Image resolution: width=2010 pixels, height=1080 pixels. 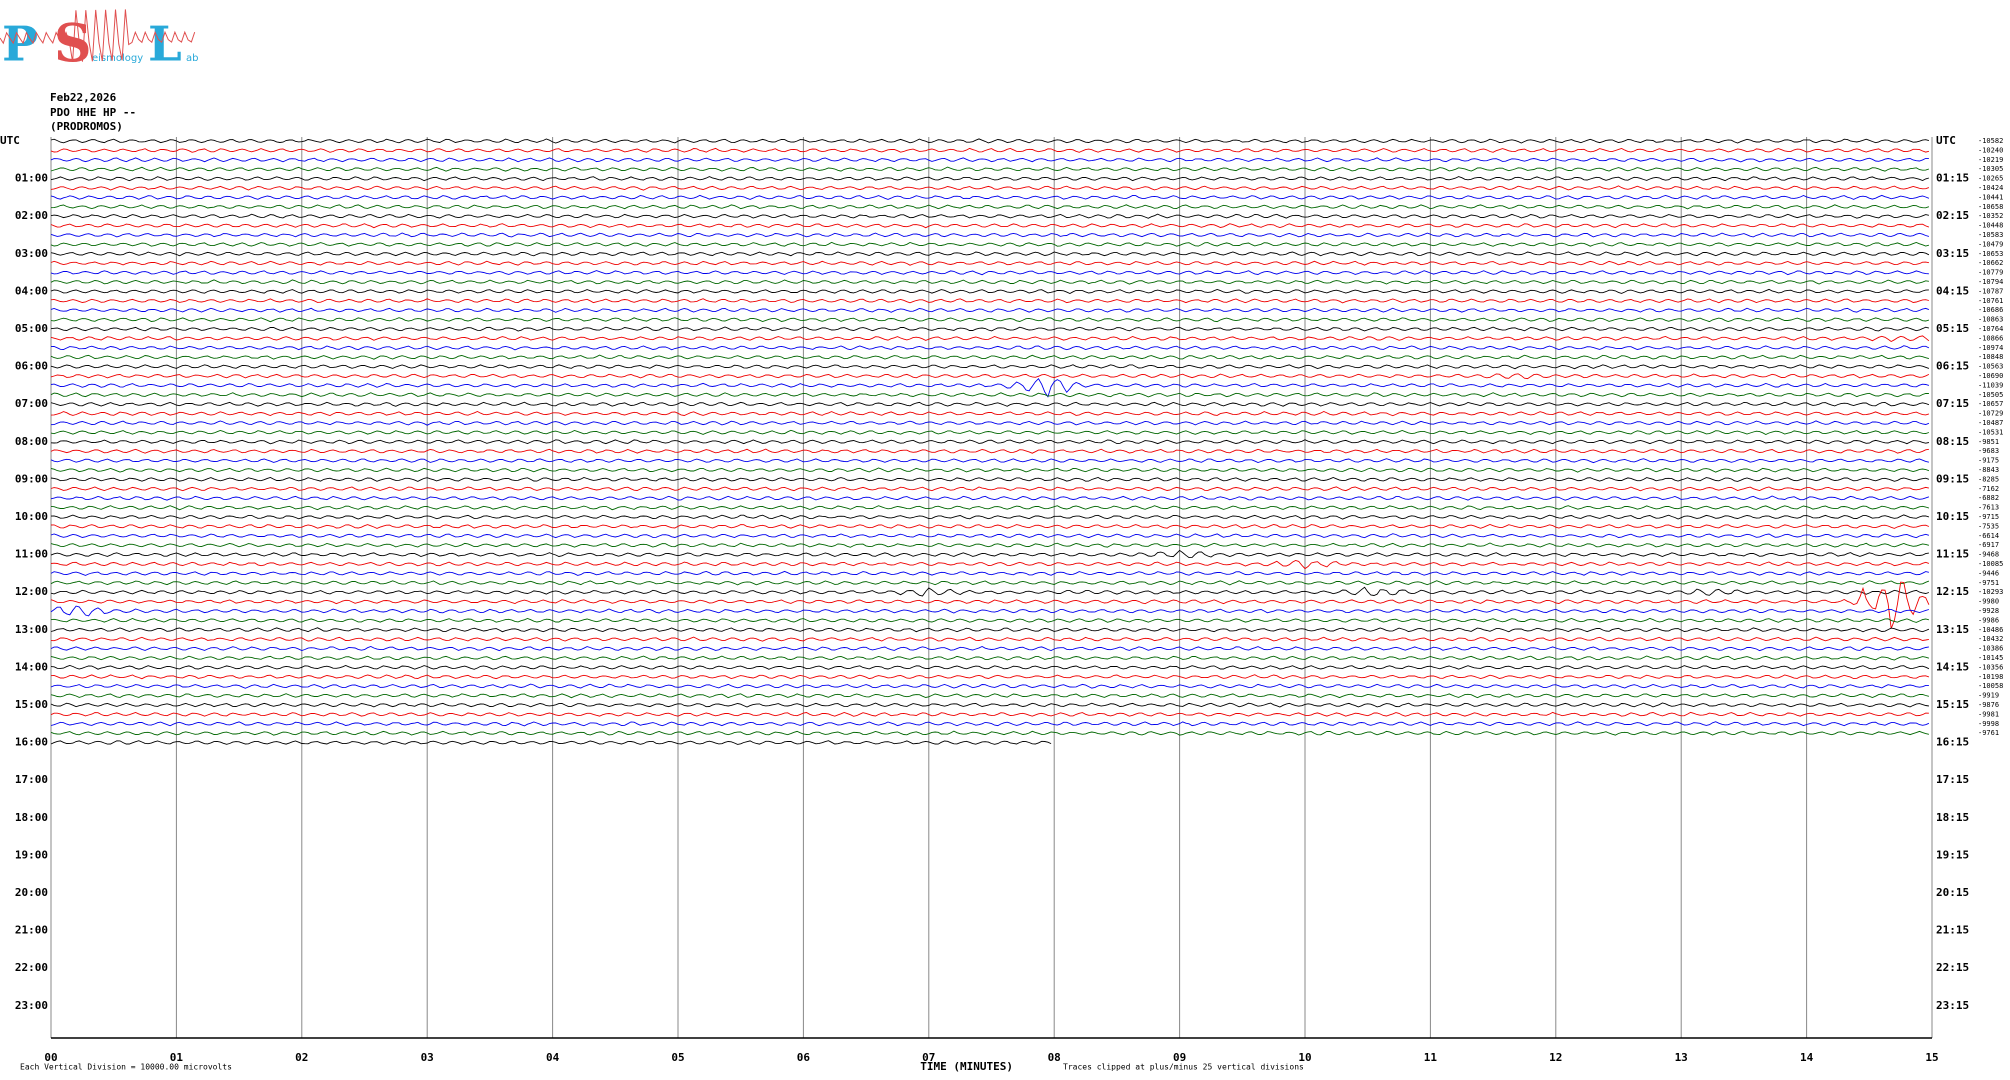 I want to click on row-offset: -11039, so click(x=1990, y=385).